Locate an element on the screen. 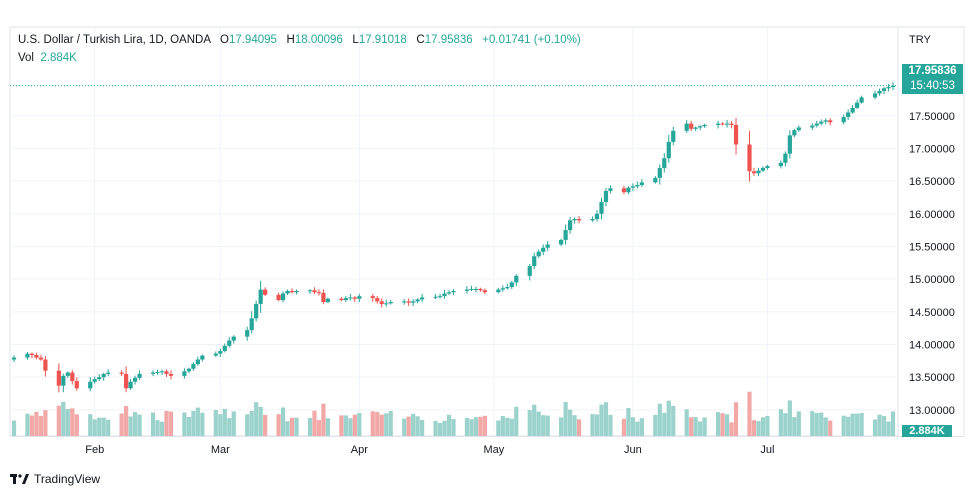  y-tick-label: 13.50000 is located at coordinates (932, 378).